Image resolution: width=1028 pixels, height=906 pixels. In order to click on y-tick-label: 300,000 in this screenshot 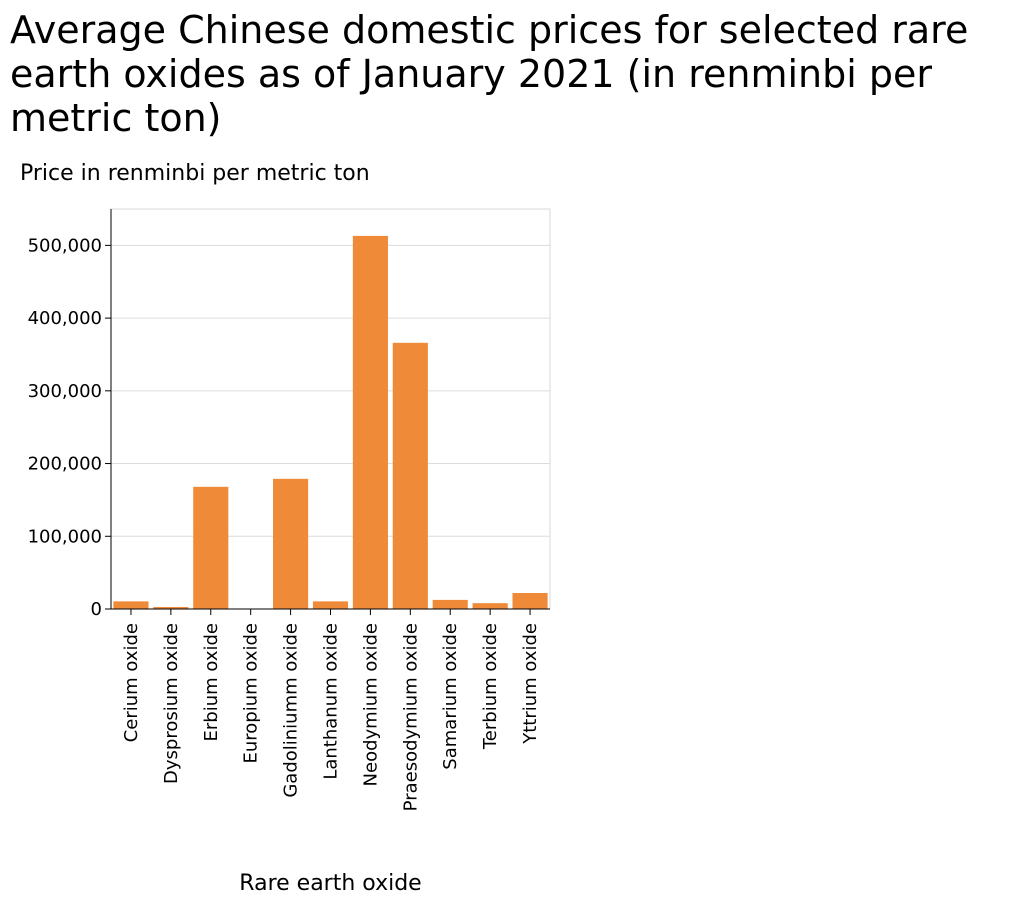, I will do `click(65, 391)`.